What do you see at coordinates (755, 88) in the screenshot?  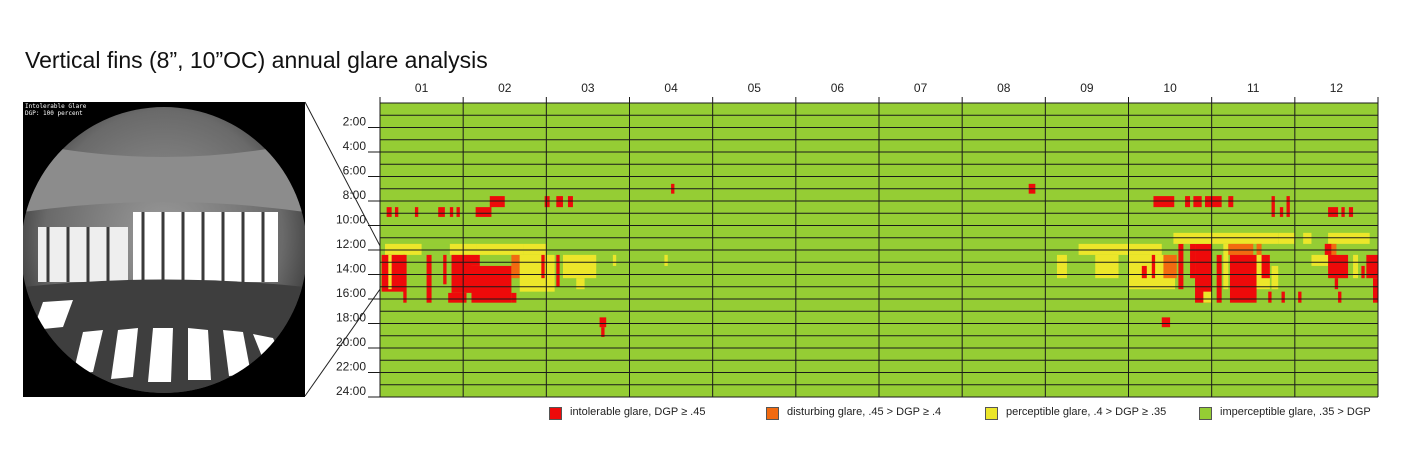 I see `month-label: 05` at bounding box center [755, 88].